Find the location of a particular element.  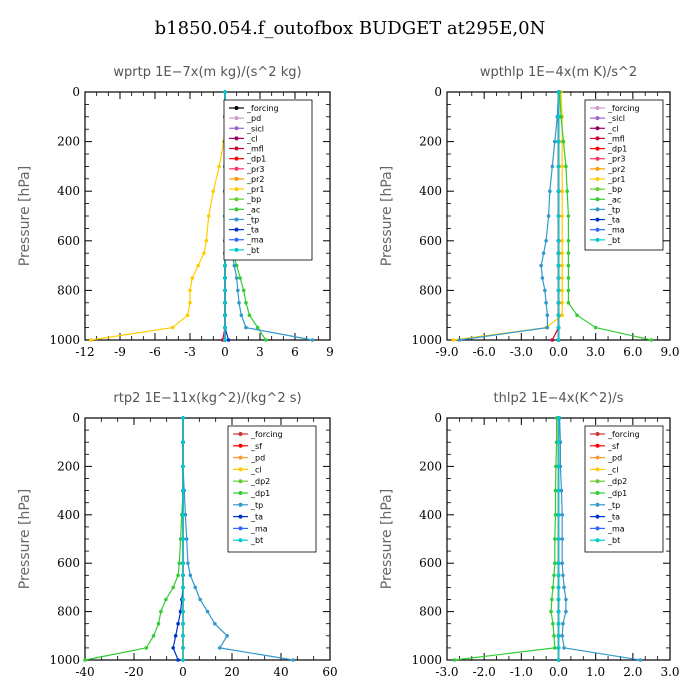

legend-label: _forcing is located at coordinates (623, 434).